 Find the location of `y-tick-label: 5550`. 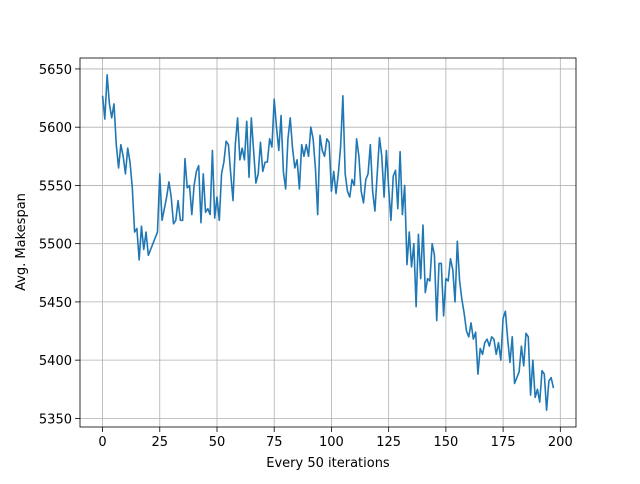

y-tick-label: 5550 is located at coordinates (55, 186).